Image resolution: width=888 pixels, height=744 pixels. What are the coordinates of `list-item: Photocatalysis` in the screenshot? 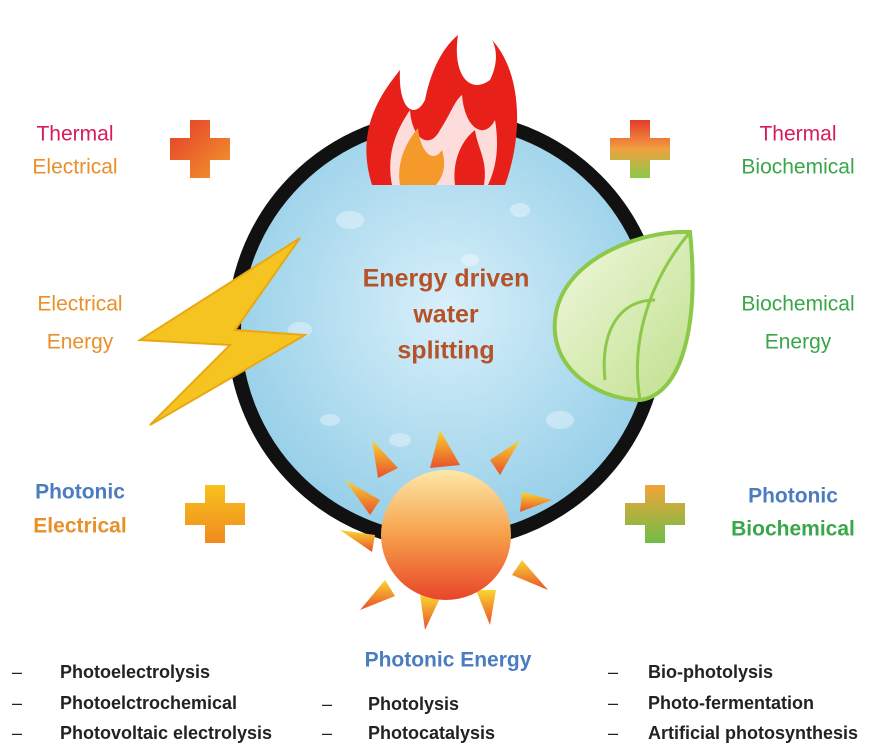 It's located at (431, 733).